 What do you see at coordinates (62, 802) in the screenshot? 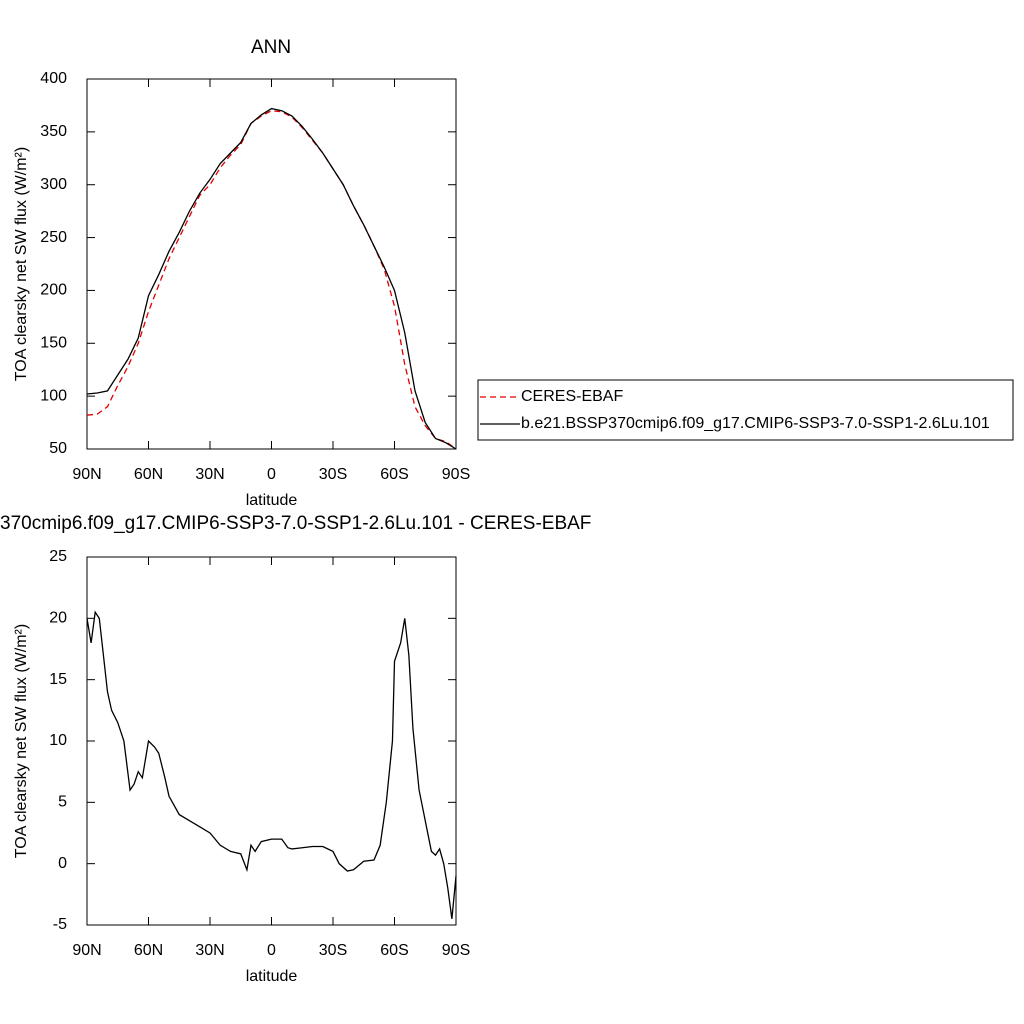
I see `y-tick-label: 5` at bounding box center [62, 802].